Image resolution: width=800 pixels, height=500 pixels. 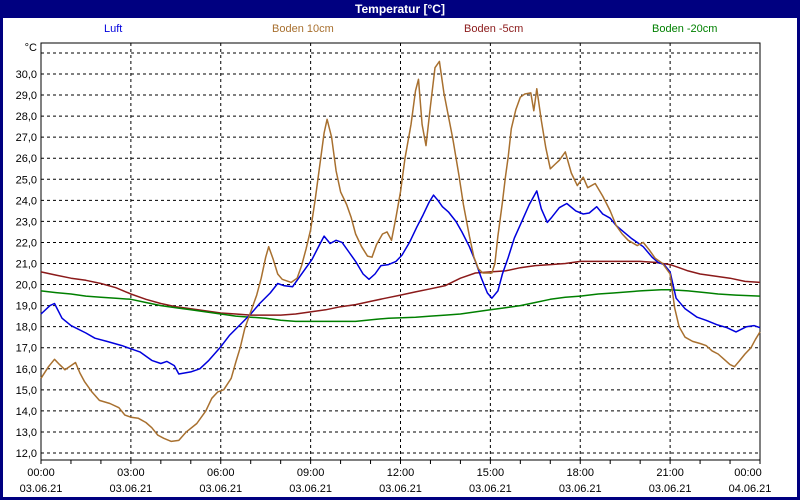 What do you see at coordinates (400, 306) in the screenshot?
I see `series-boden--20cm` at bounding box center [400, 306].